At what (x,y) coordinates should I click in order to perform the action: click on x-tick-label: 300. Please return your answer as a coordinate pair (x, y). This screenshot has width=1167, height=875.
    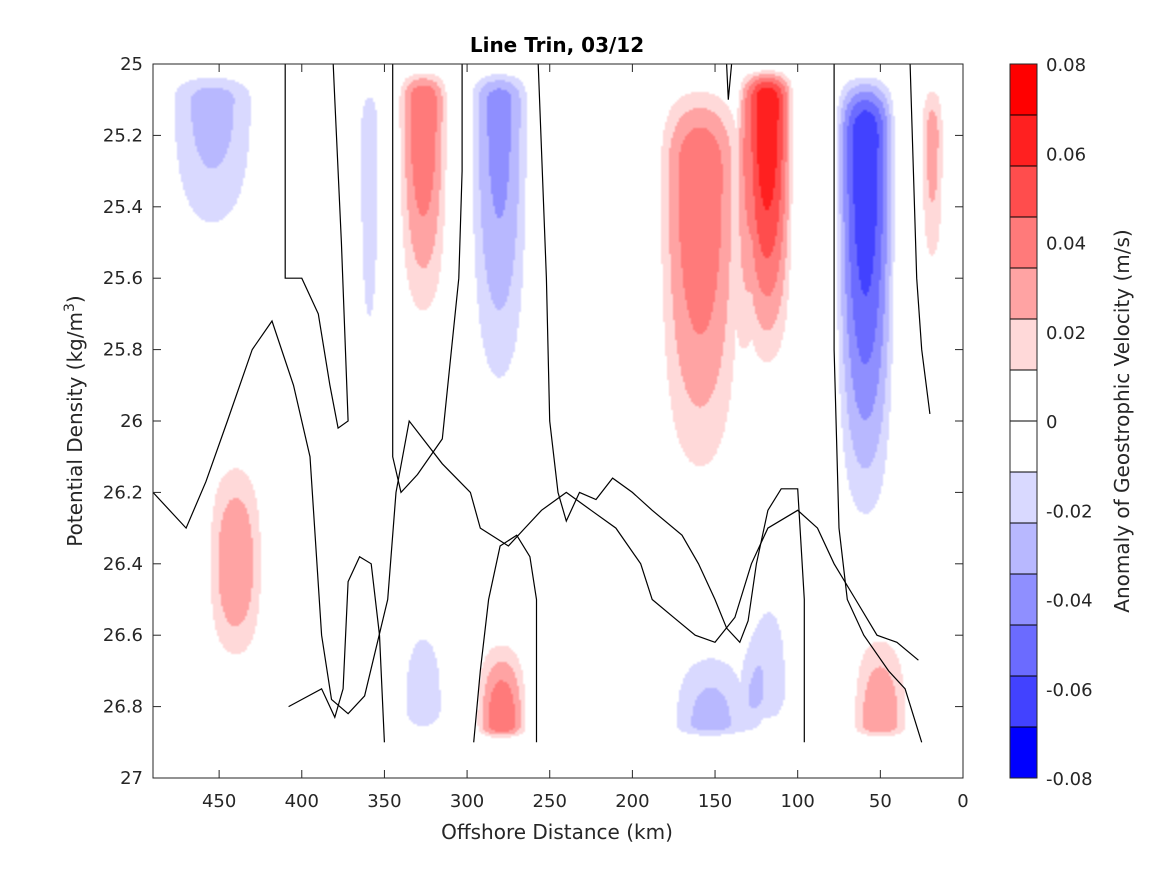
    Looking at the image, I should click on (467, 801).